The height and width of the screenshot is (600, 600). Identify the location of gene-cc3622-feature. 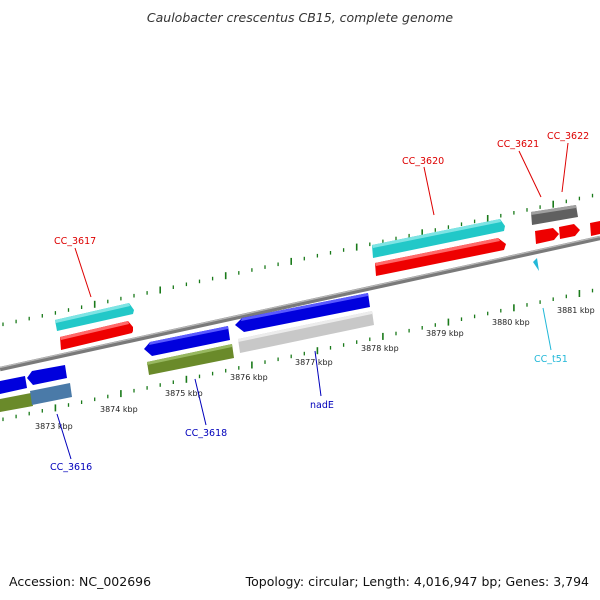
(579, 230).